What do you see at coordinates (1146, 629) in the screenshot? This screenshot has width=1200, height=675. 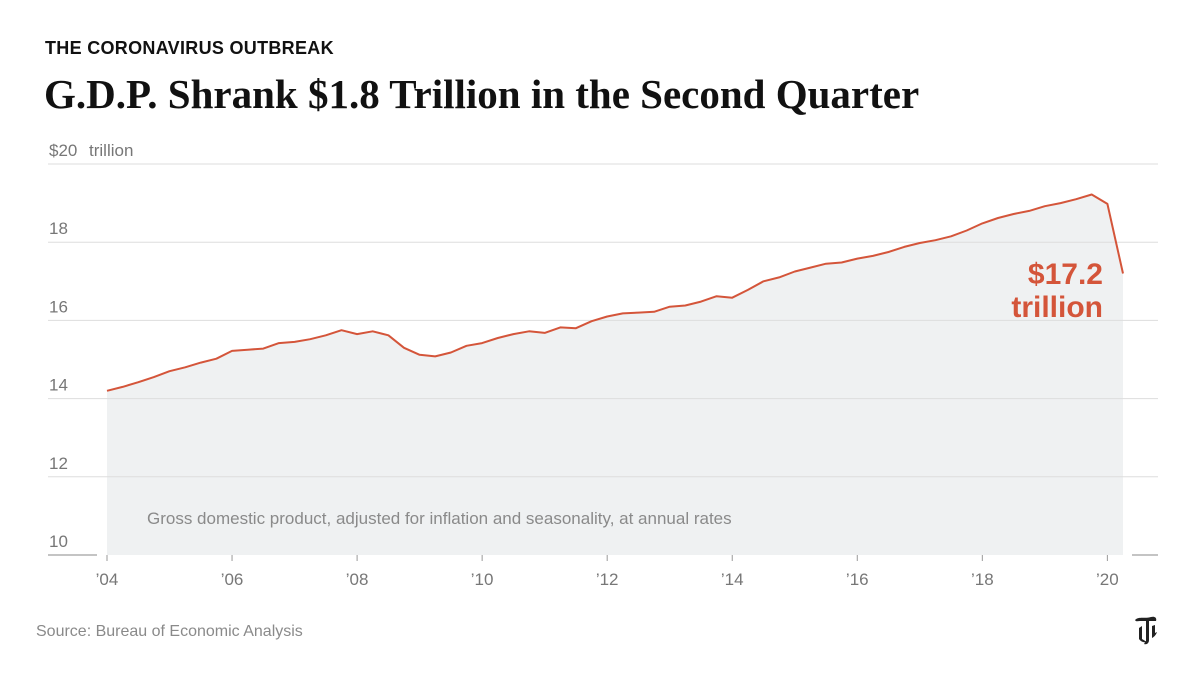 I see `nyt-logo-icon` at bounding box center [1146, 629].